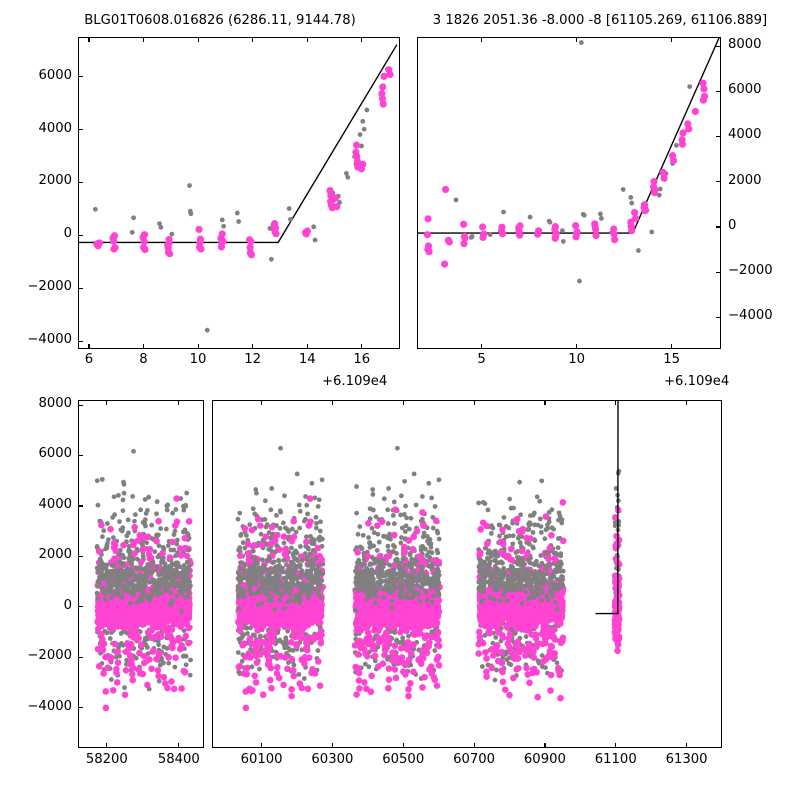 The width and height of the screenshot is (800, 800). What do you see at coordinates (745, 135) in the screenshot?
I see `tr-ytick-label-4: 4000` at bounding box center [745, 135].